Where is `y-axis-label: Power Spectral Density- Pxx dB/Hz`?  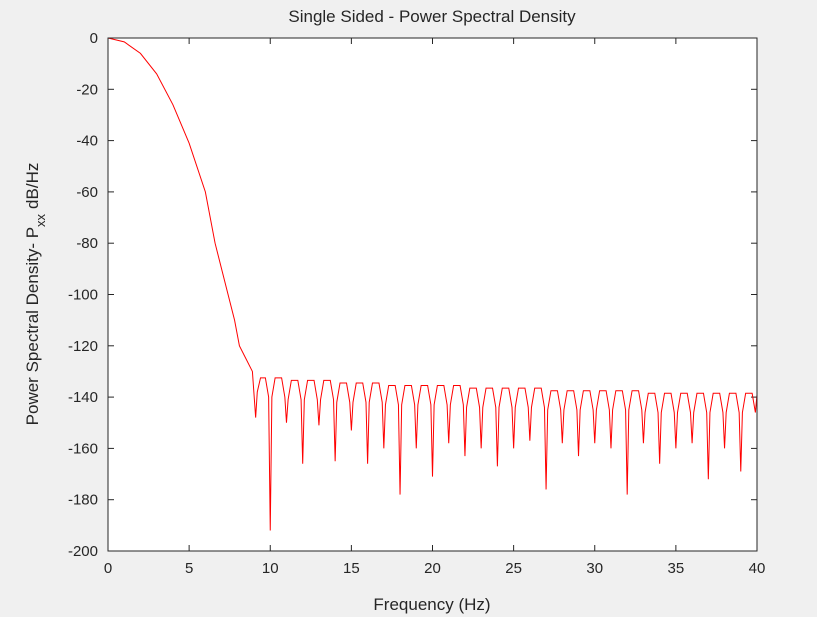 y-axis-label: Power Spectral Density- Pxx dB/Hz is located at coordinates (35, 294).